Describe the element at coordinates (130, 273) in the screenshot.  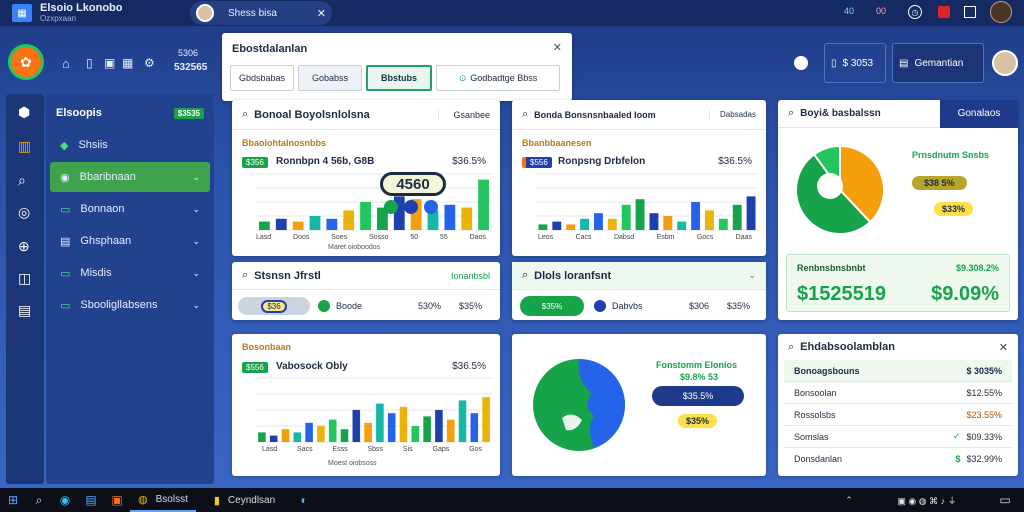
I see `sidebar-item-misdis: ▭ Misdis ⌄` at that location.